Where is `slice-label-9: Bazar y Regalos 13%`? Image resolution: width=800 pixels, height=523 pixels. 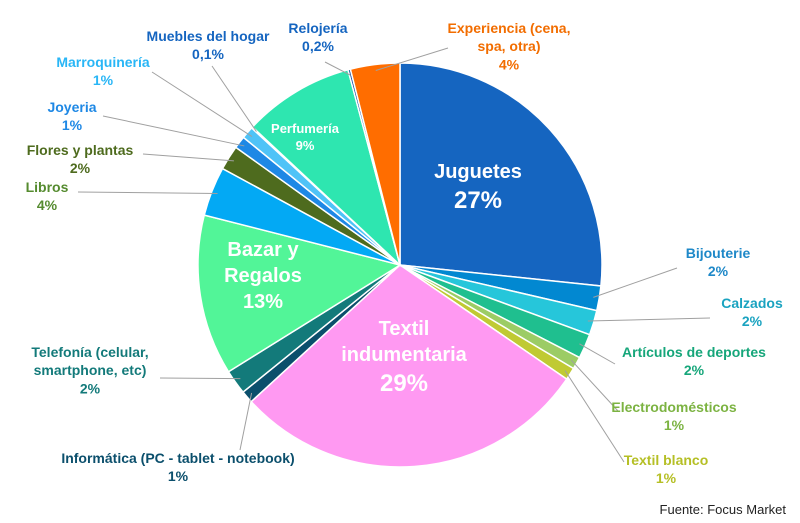
slice-label-9: Bazar y Regalos 13% is located at coordinates (263, 276).